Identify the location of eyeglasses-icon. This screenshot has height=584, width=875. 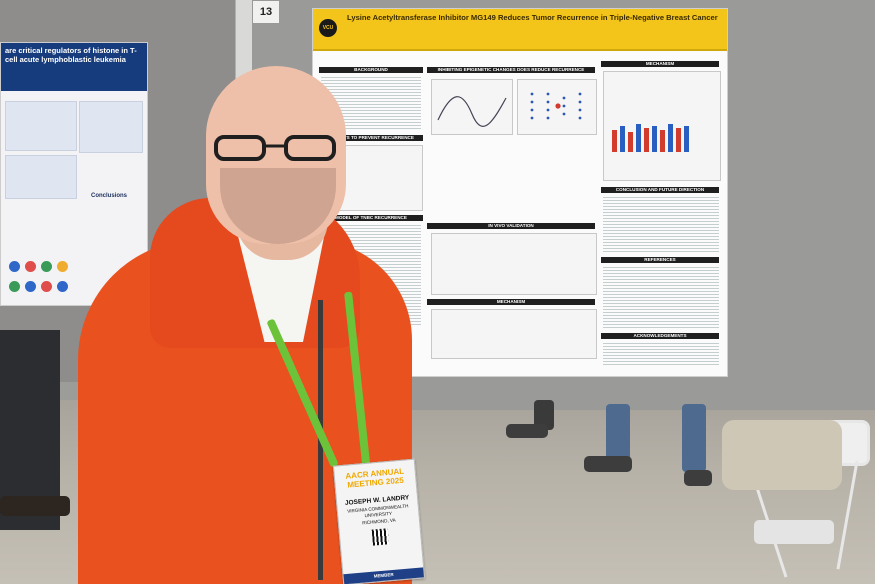
(275, 148).